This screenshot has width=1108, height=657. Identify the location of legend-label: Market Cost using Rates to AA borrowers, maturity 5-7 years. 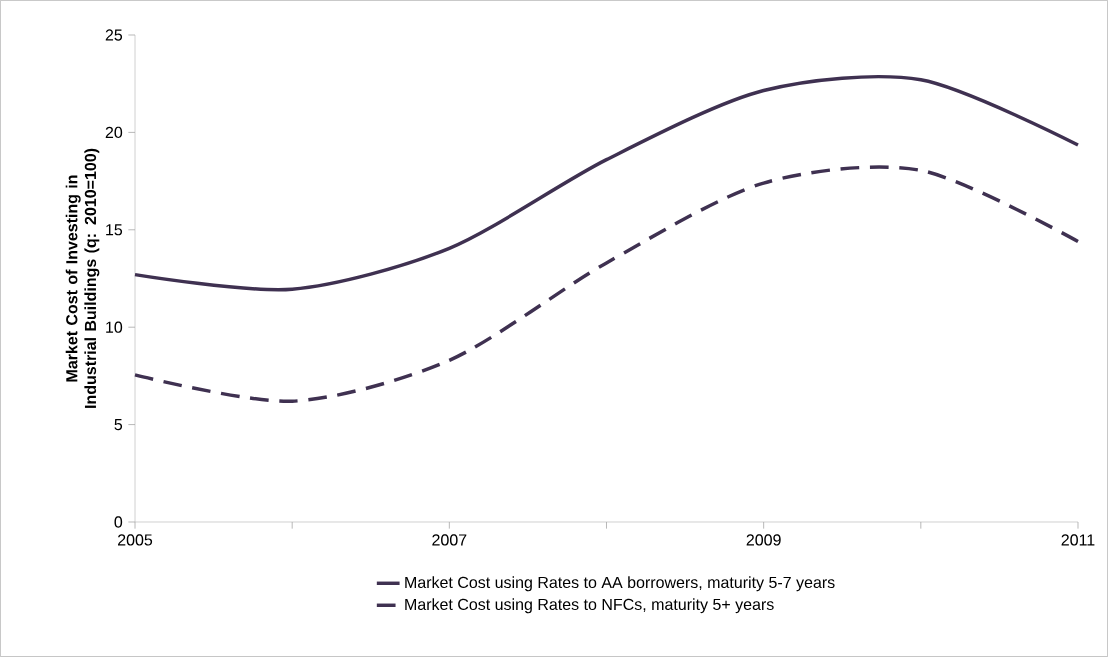
(620, 584).